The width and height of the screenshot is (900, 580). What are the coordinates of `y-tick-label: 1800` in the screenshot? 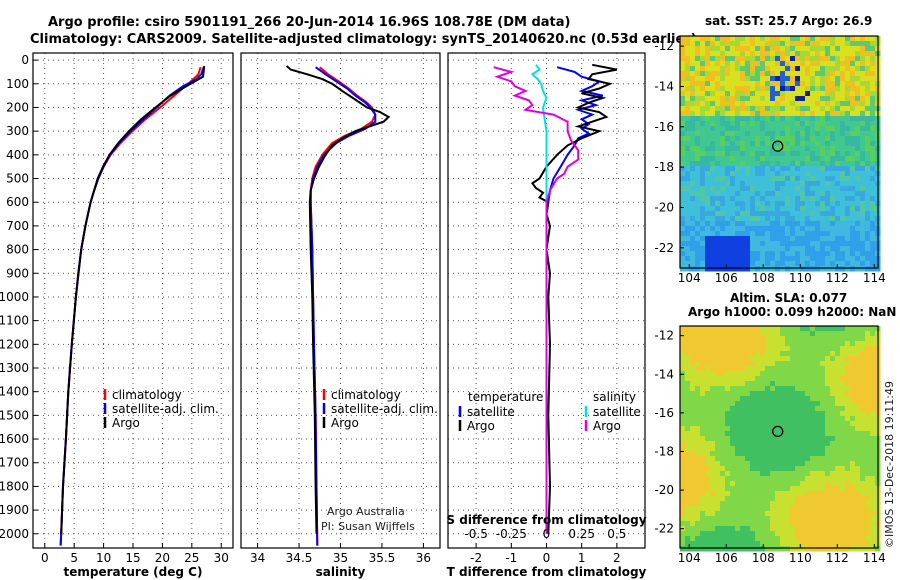 It's located at (14, 486).